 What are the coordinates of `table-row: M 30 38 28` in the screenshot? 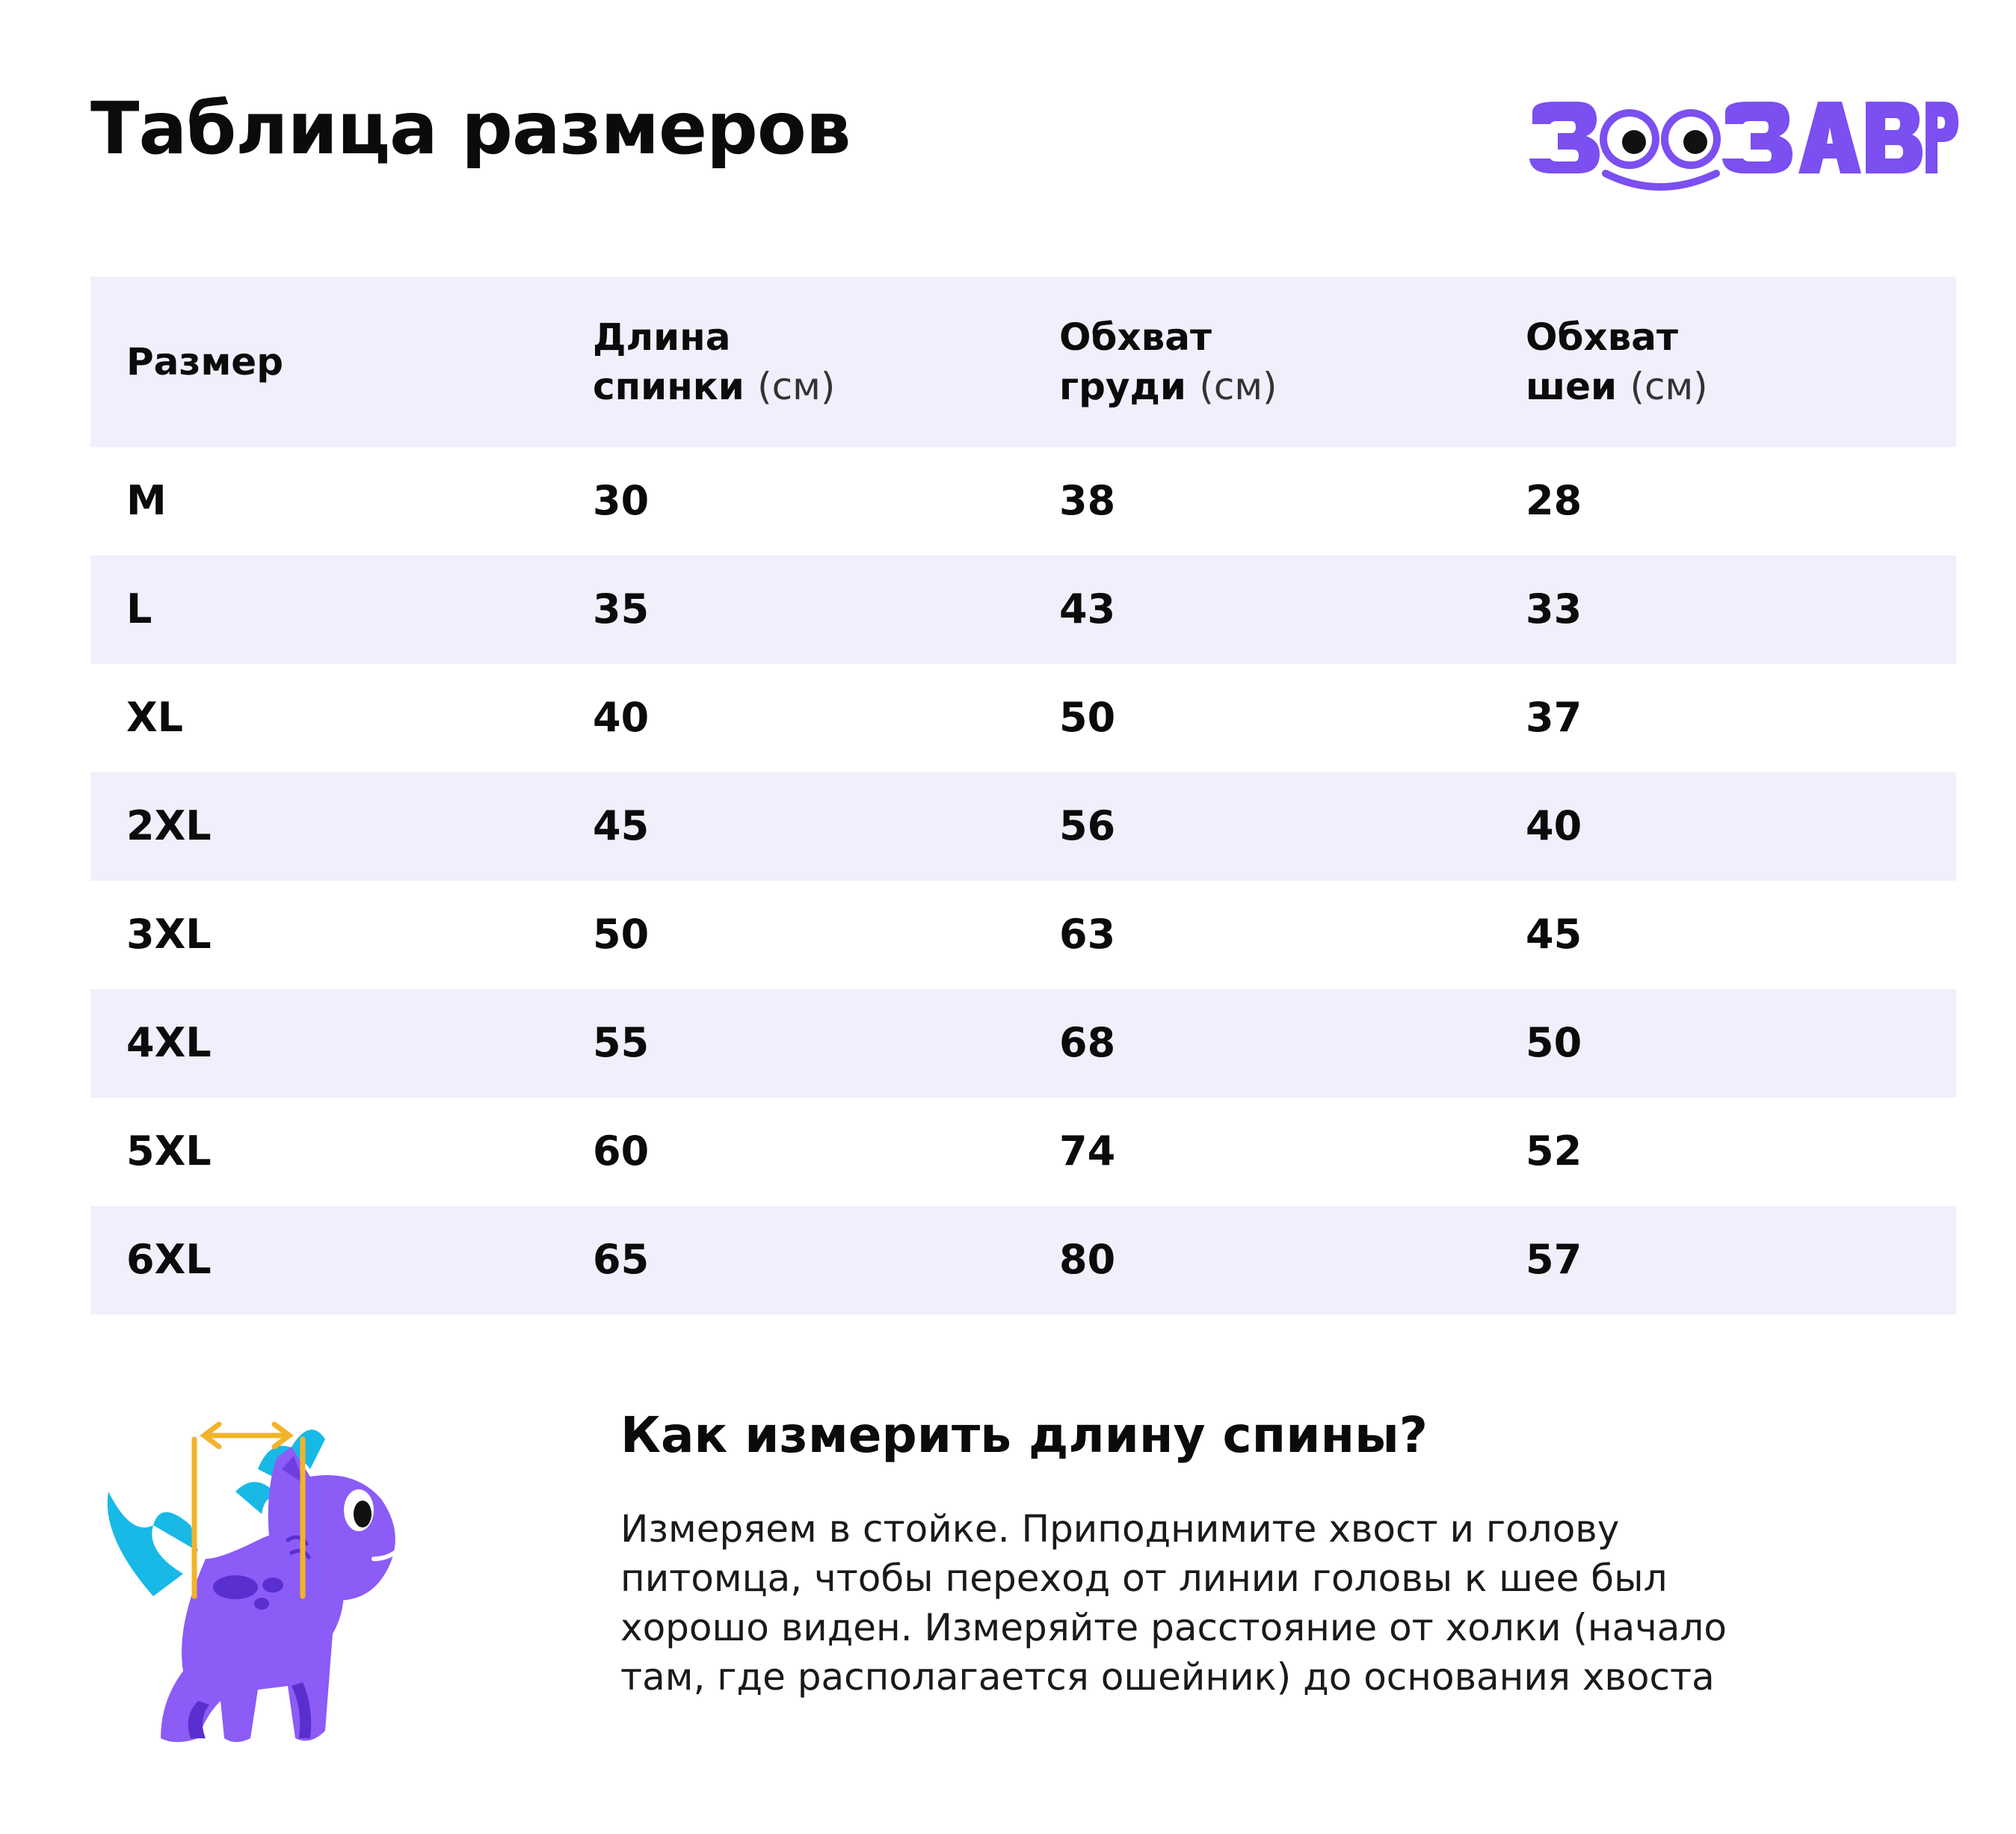 It's located at (1023, 501).